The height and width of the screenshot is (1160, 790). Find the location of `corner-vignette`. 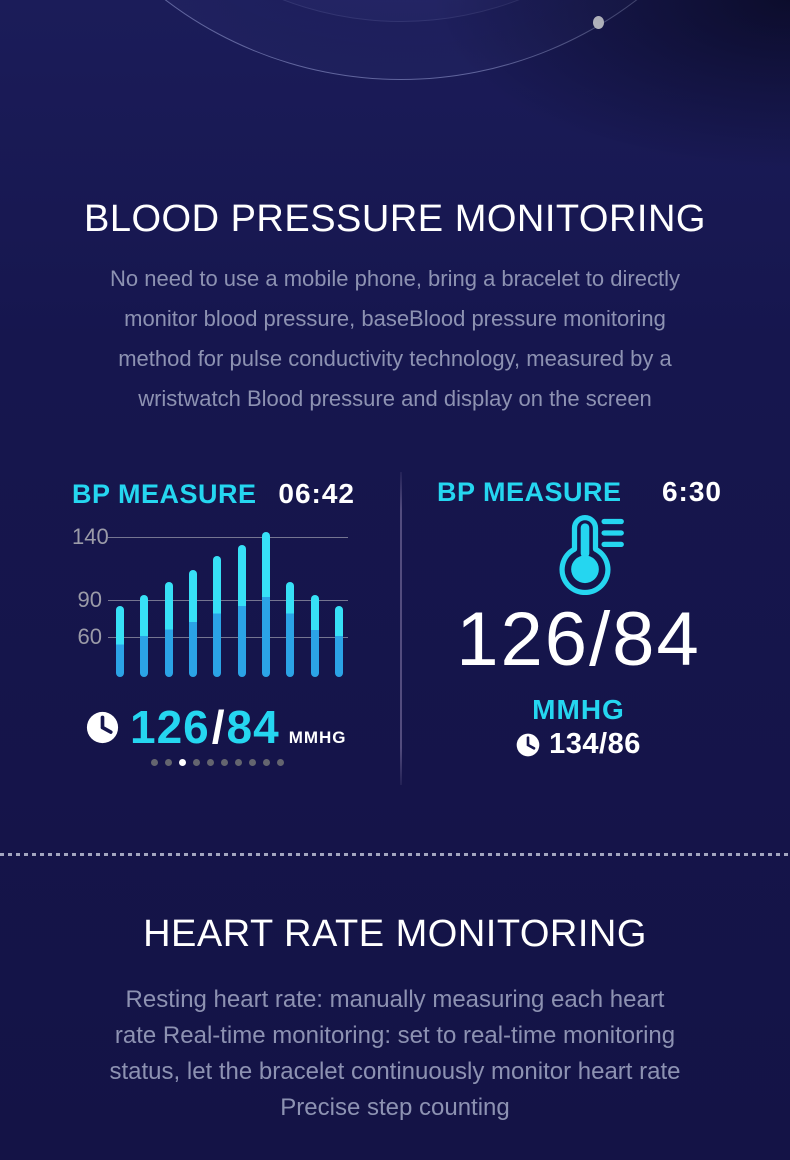

corner-vignette is located at coordinates (610, 85).